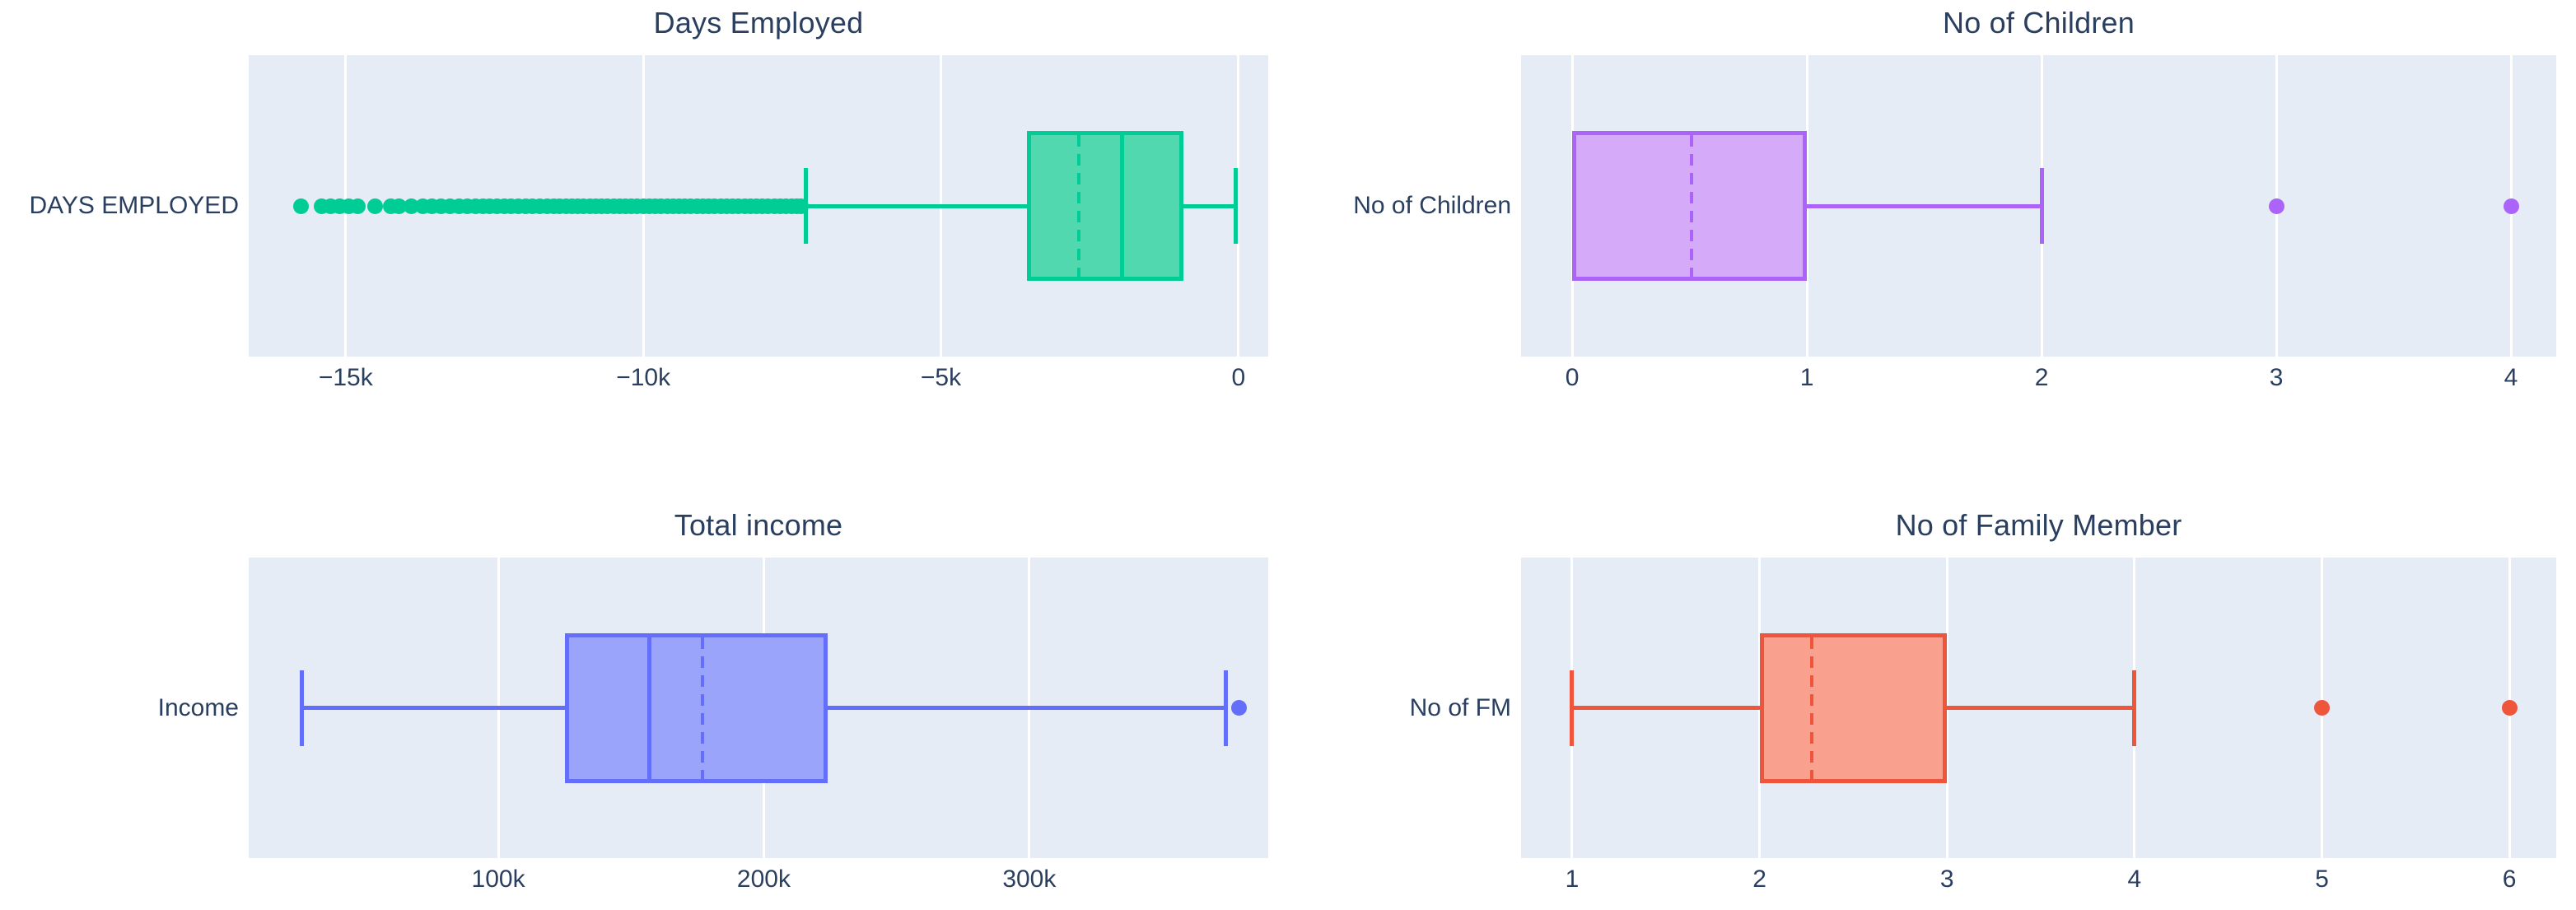  Describe the element at coordinates (1460, 707) in the screenshot. I see `y-axis-label: No of FM` at that location.